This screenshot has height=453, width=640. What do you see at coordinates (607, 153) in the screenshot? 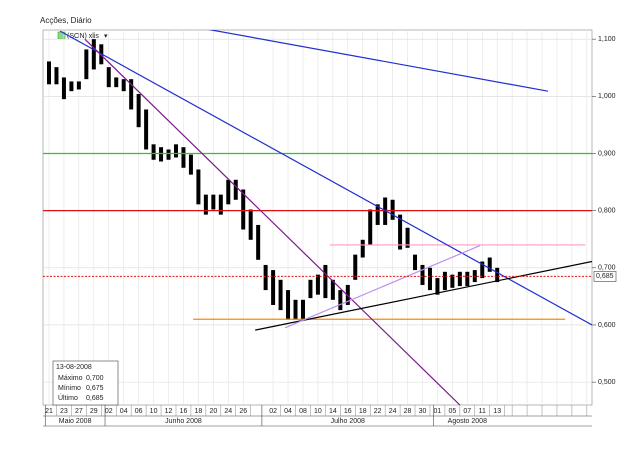
I see `y-tick-label: 0,900` at bounding box center [607, 153].